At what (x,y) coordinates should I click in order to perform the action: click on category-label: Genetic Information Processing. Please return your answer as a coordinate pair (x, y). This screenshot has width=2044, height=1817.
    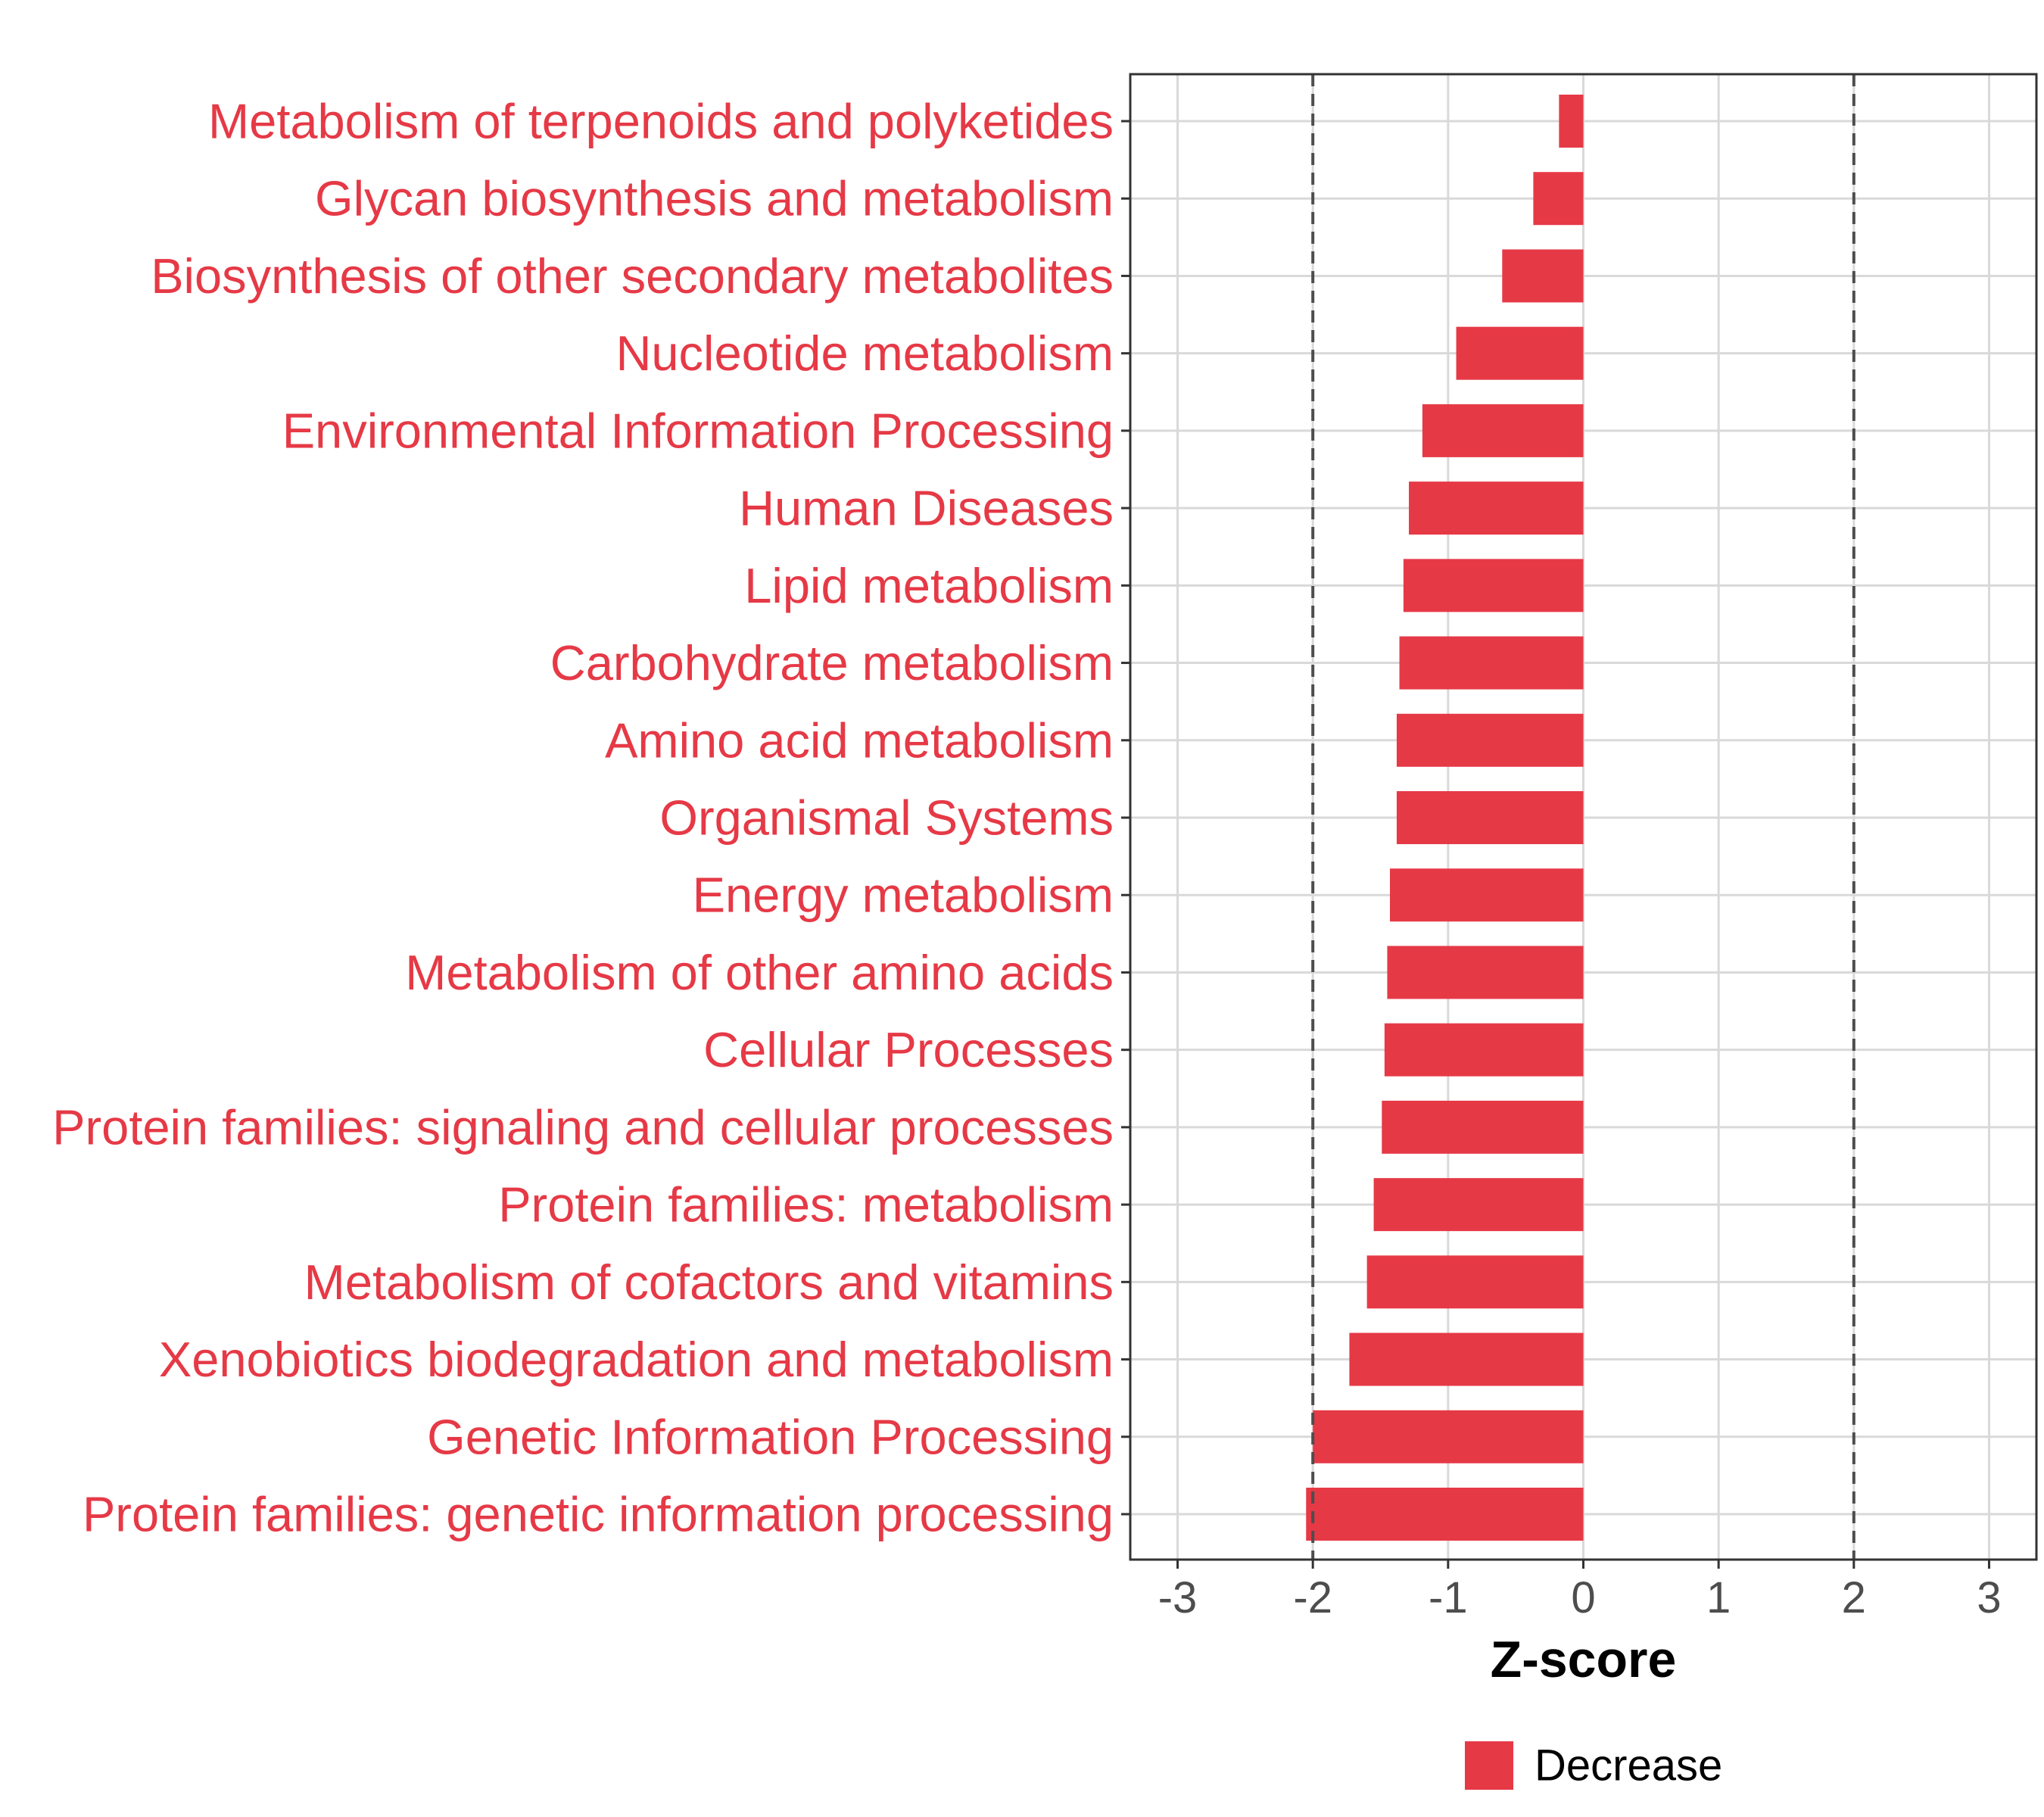
    Looking at the image, I should click on (770, 1436).